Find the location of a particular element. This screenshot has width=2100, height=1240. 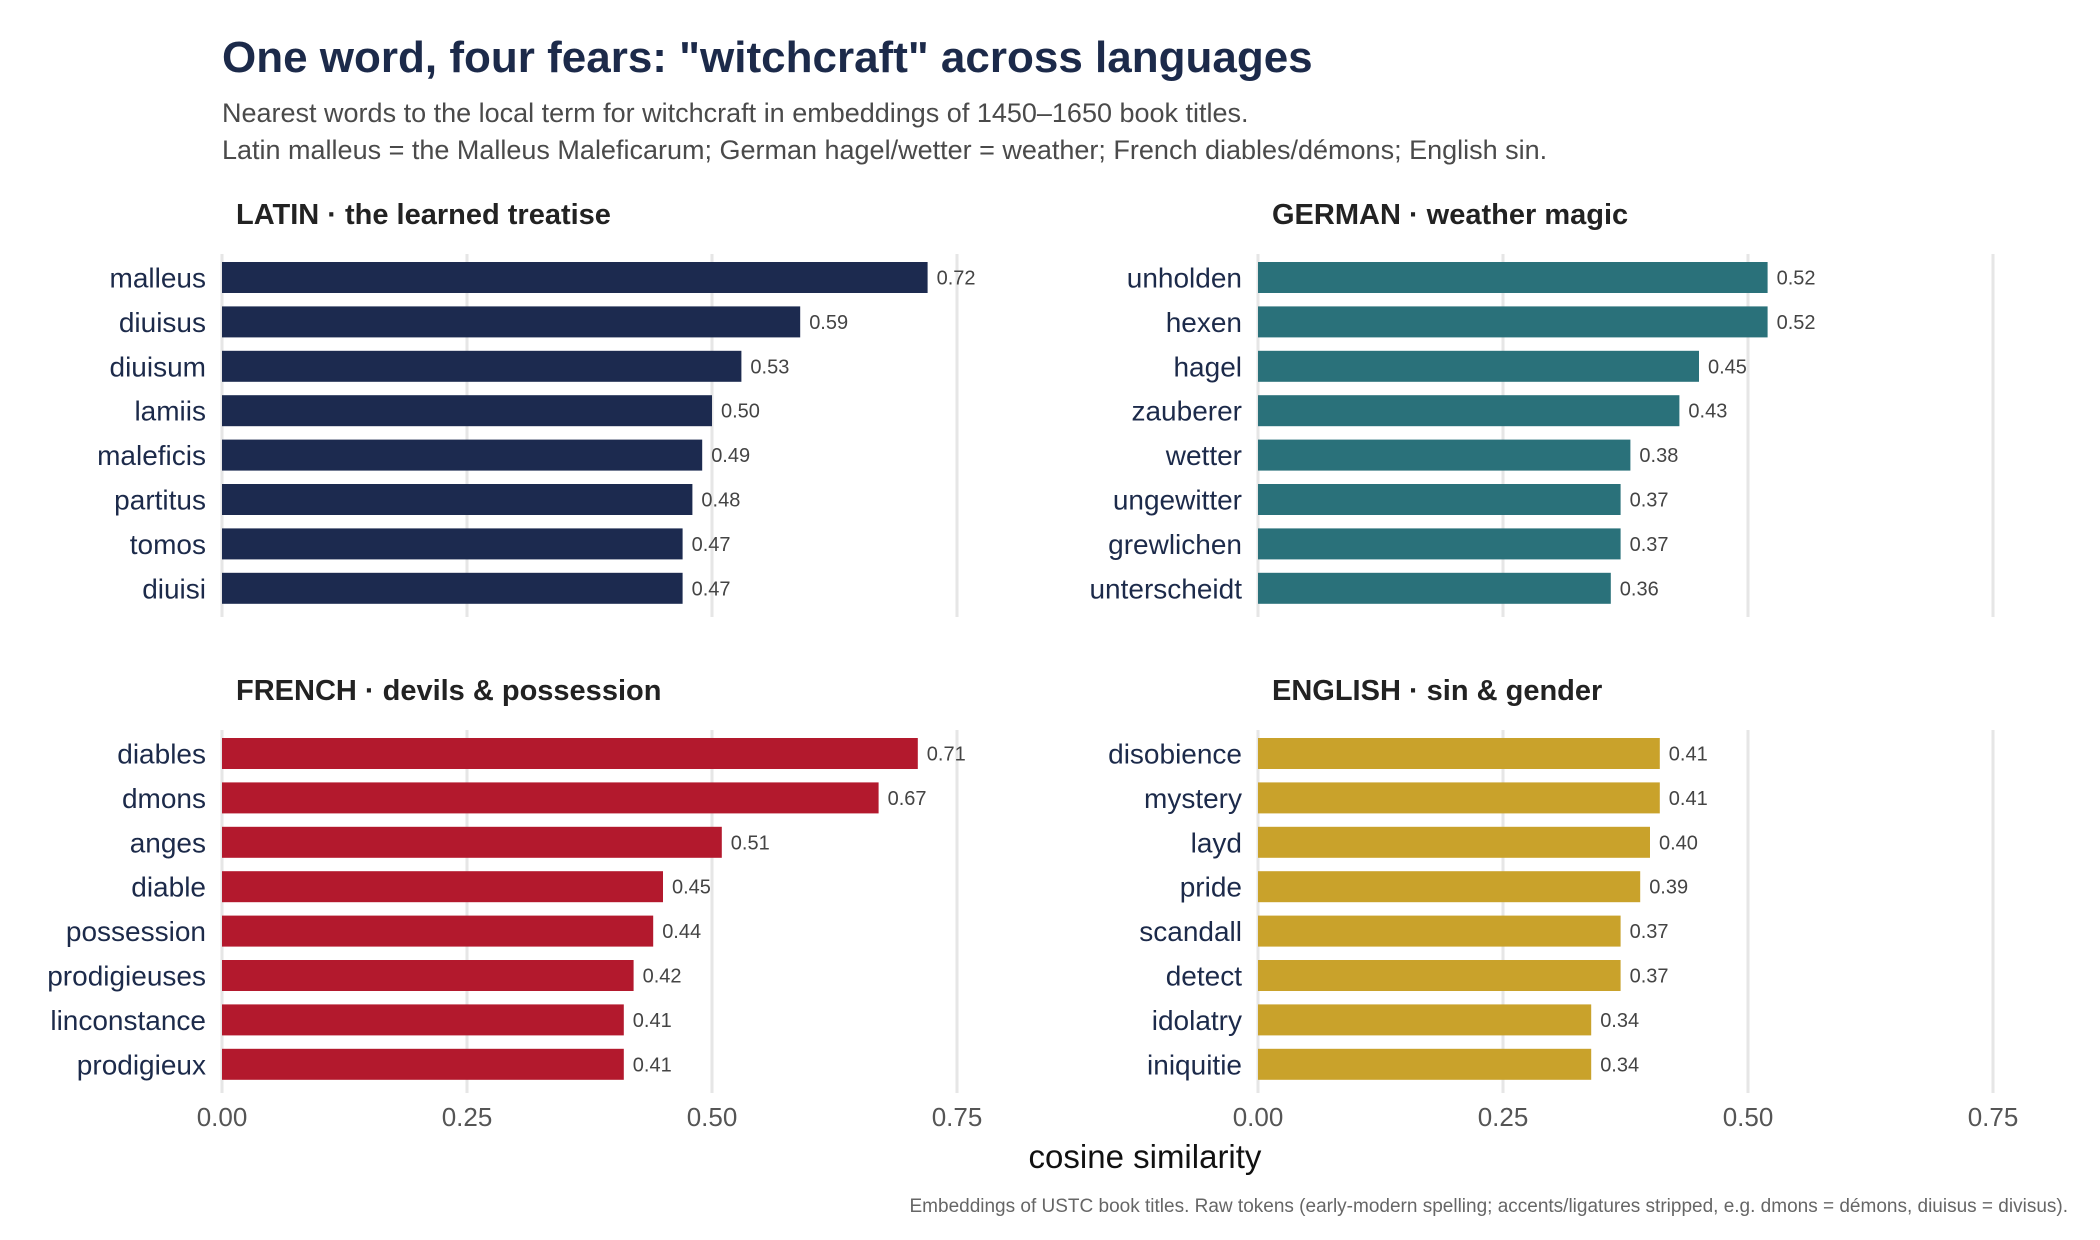

data-label: 0.59 is located at coordinates (828, 323).